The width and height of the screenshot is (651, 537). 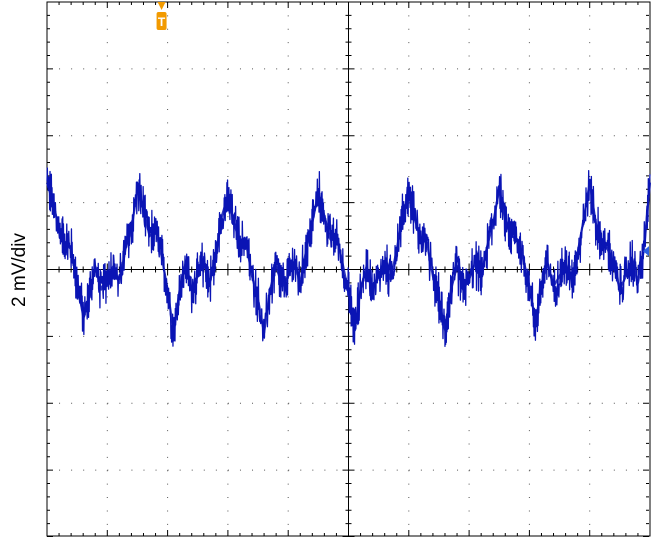 I want to click on trigger-marker-label: T, so click(x=162, y=22).